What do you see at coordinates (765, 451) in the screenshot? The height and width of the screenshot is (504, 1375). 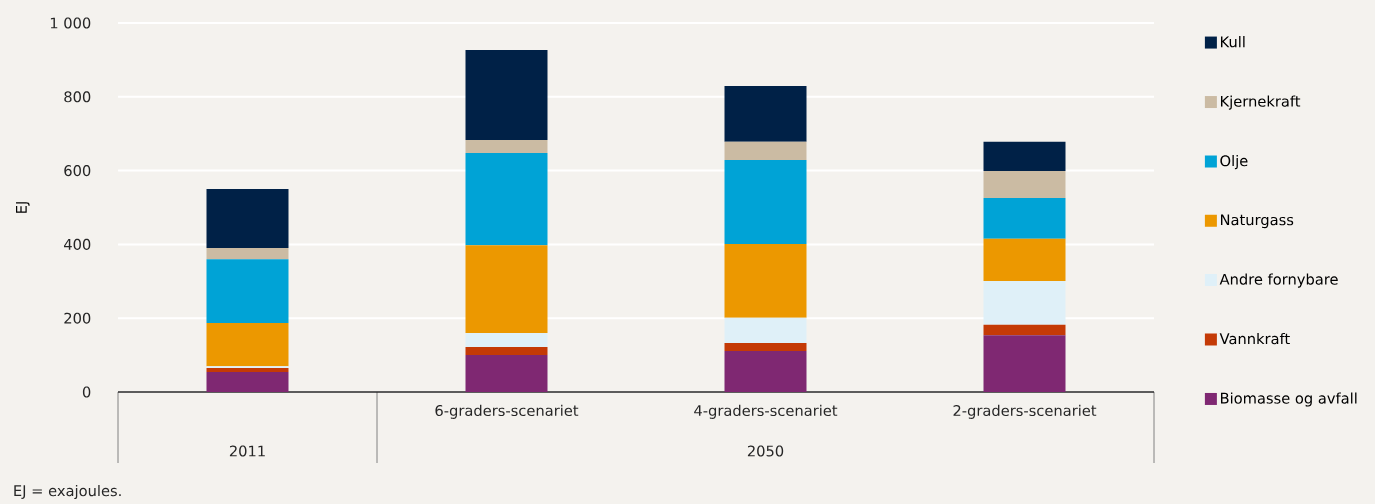 I see `text: 2050` at bounding box center [765, 451].